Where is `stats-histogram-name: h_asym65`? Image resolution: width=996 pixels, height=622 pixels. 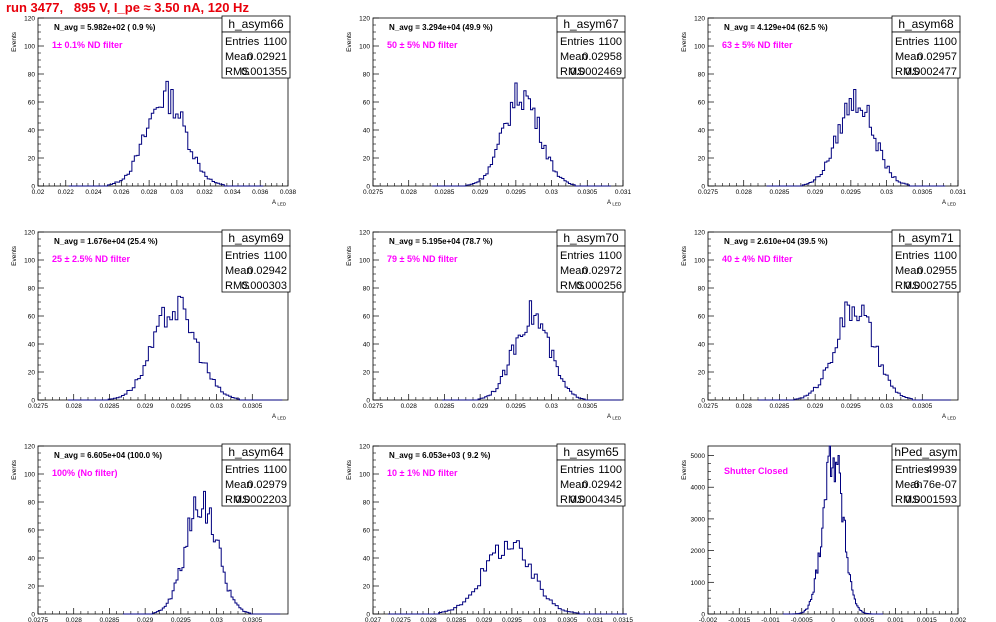
stats-histogram-name: h_asym65 is located at coordinates (591, 452).